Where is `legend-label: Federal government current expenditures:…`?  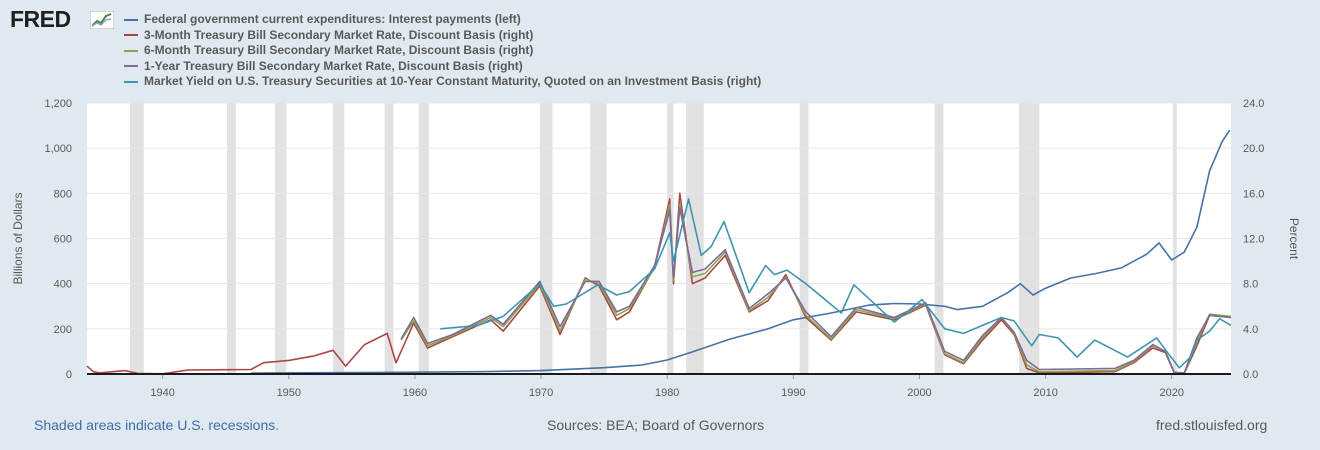 legend-label: Federal government current expenditures:… is located at coordinates (332, 19).